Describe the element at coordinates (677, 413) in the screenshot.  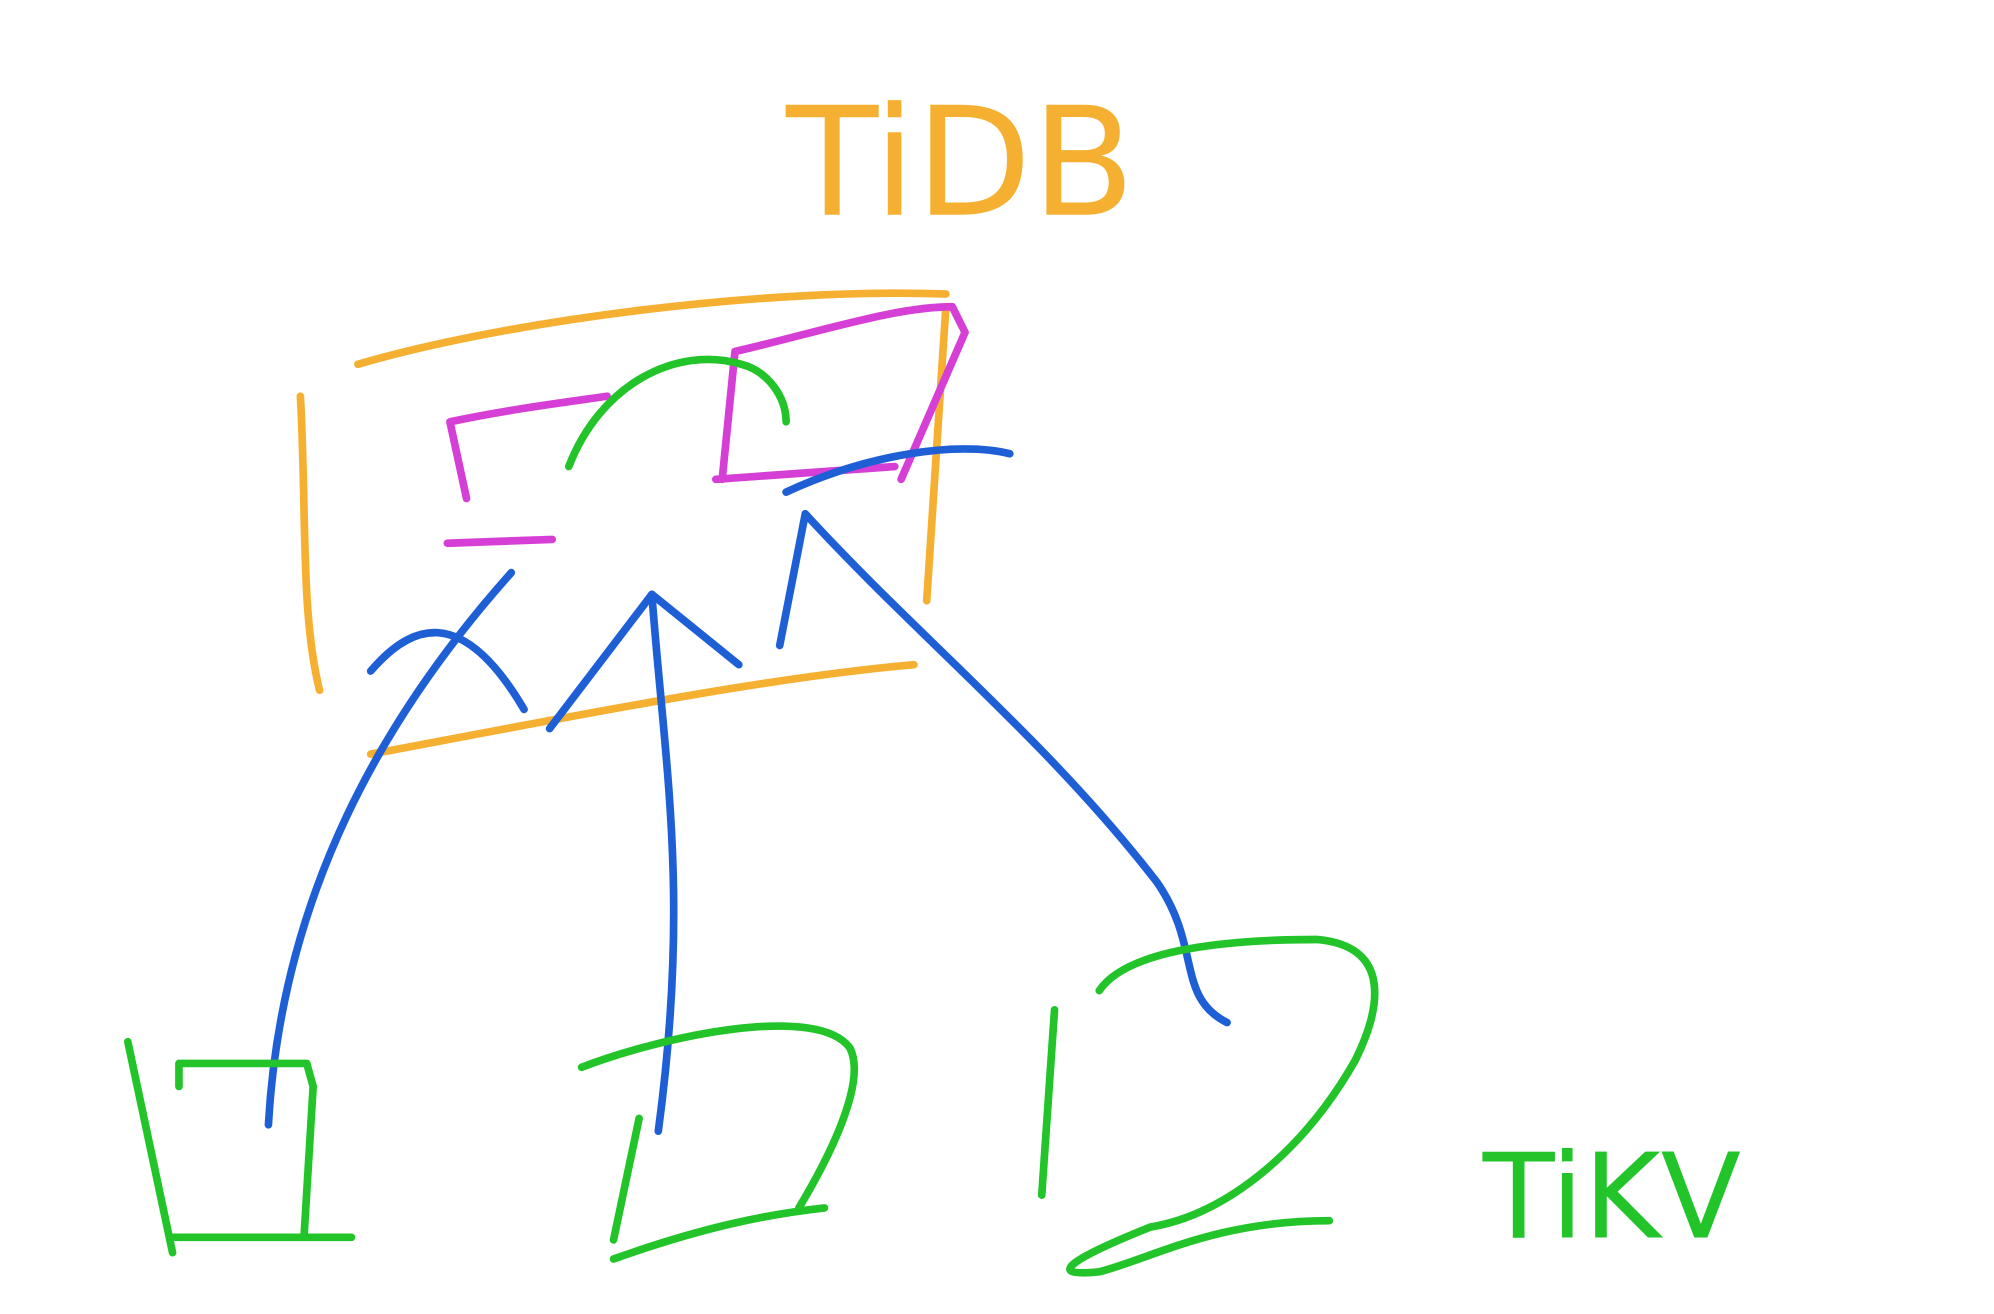
I see `link-arc` at that location.